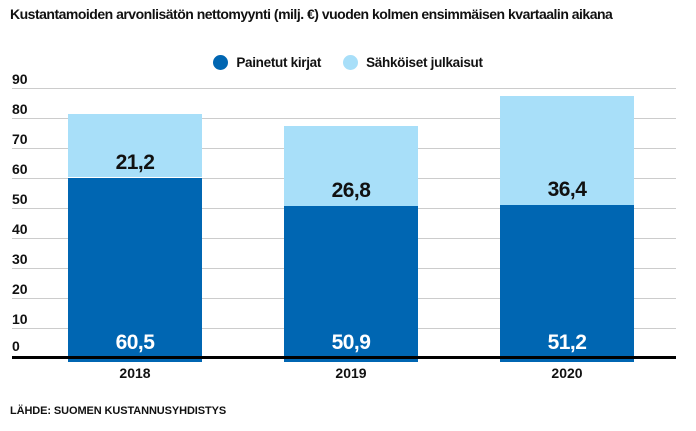 This screenshot has width=696, height=431. I want to click on bar-value-label: 51,2, so click(567, 342).